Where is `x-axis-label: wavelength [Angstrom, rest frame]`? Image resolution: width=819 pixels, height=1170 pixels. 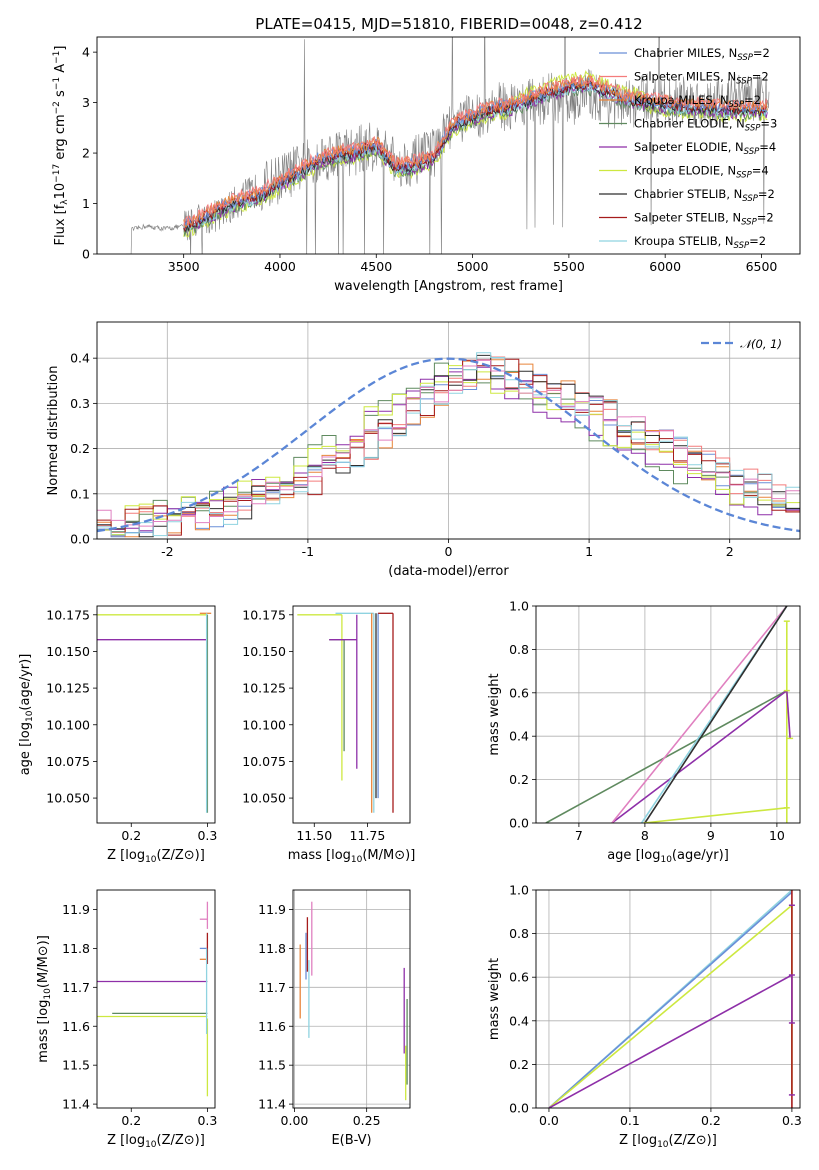
x-axis-label: wavelength [Angstrom, rest frame] is located at coordinates (448, 286).